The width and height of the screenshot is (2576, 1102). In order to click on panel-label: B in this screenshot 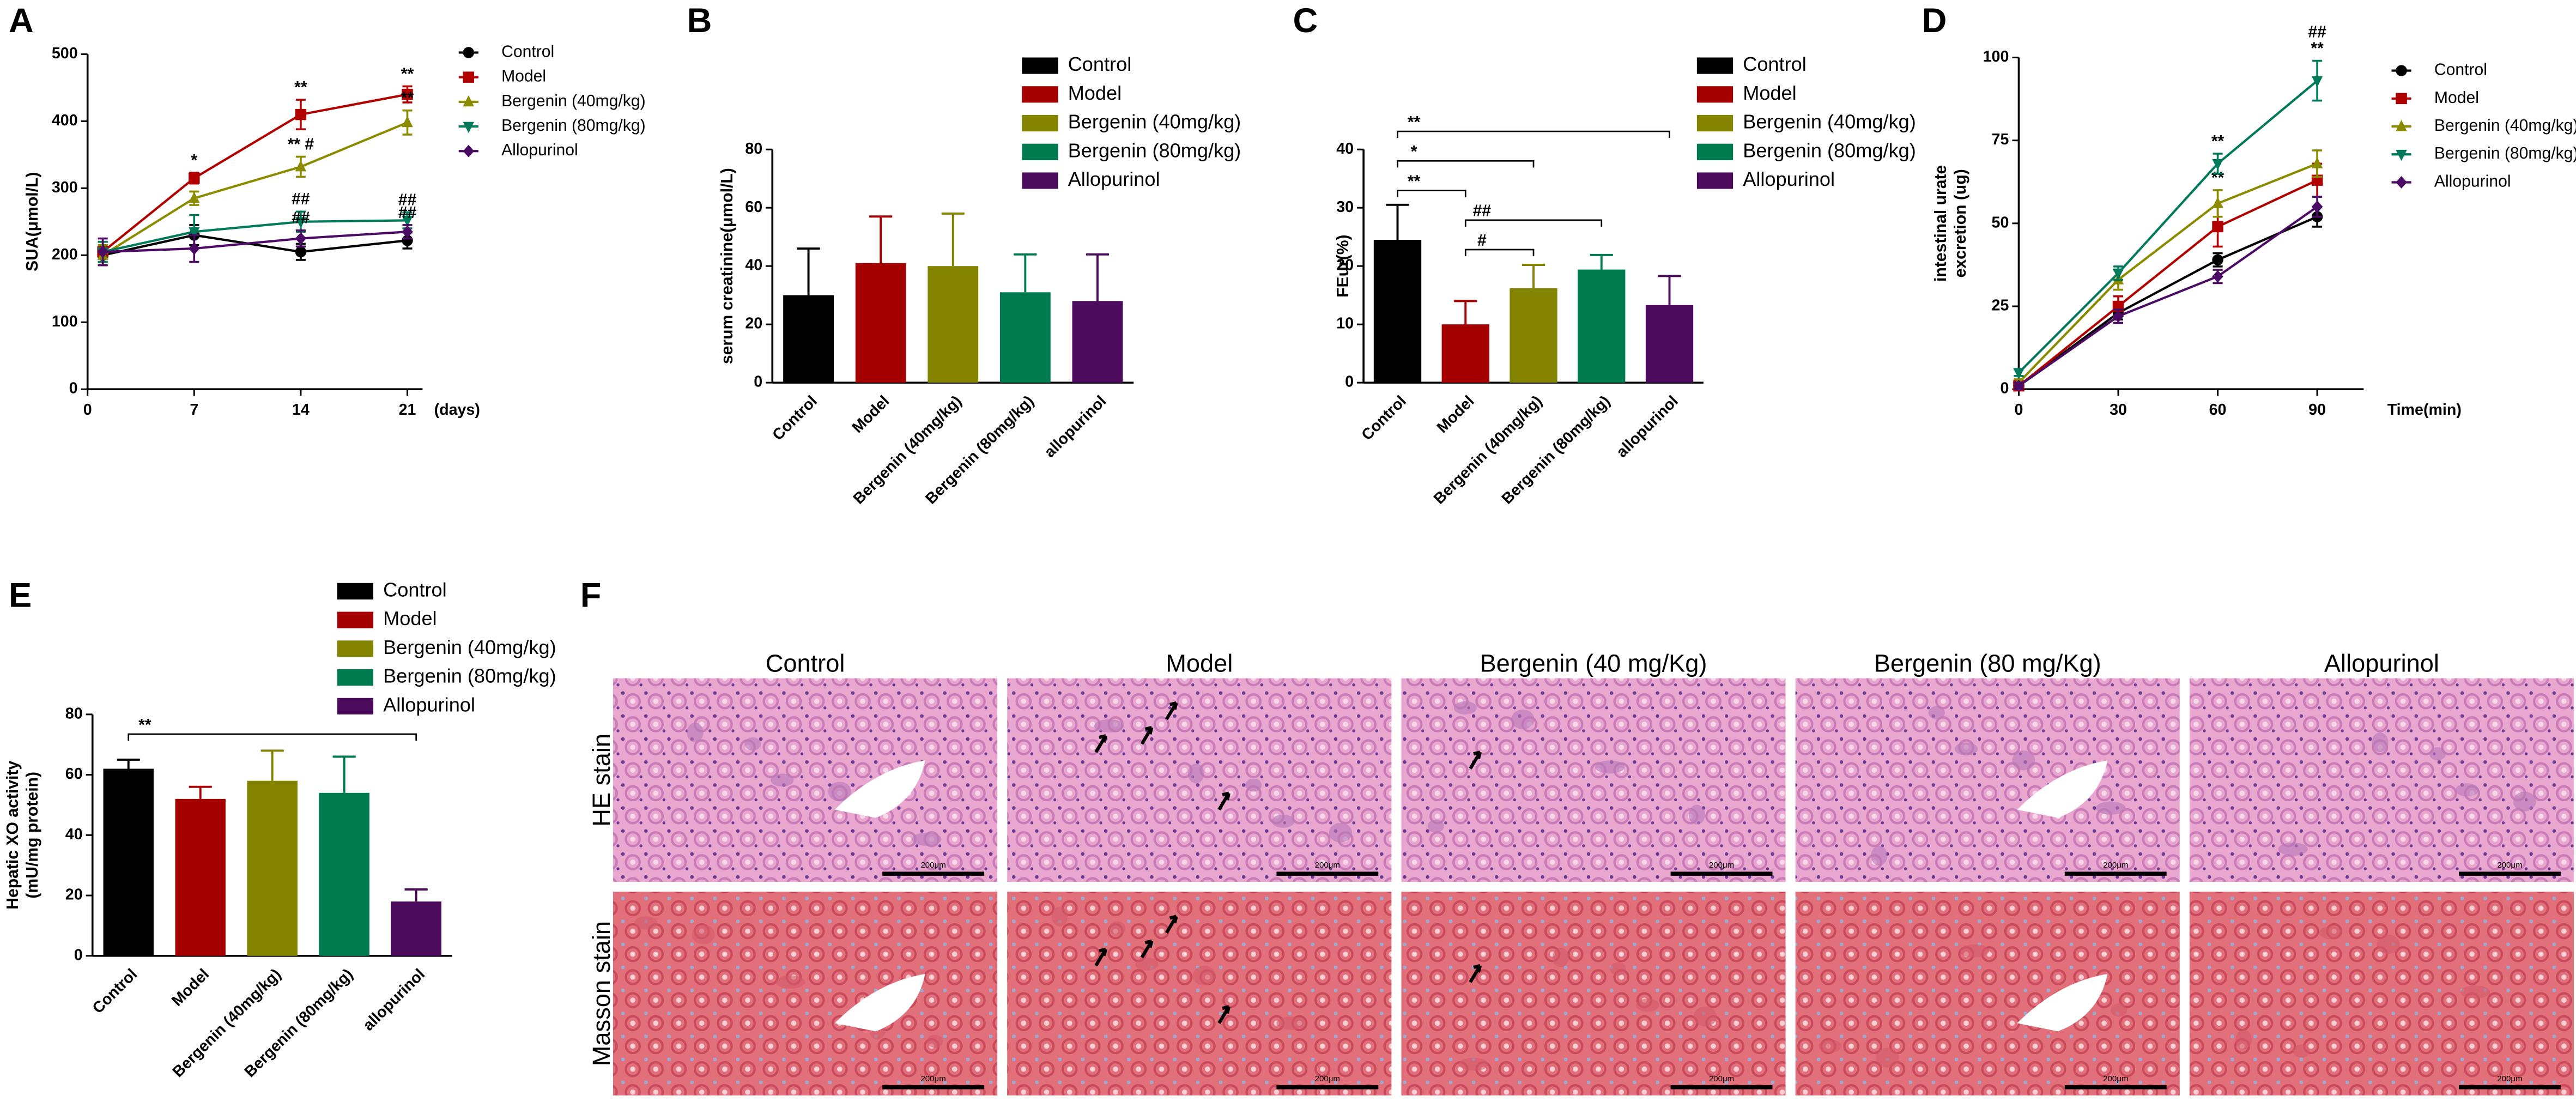, I will do `click(699, 21)`.